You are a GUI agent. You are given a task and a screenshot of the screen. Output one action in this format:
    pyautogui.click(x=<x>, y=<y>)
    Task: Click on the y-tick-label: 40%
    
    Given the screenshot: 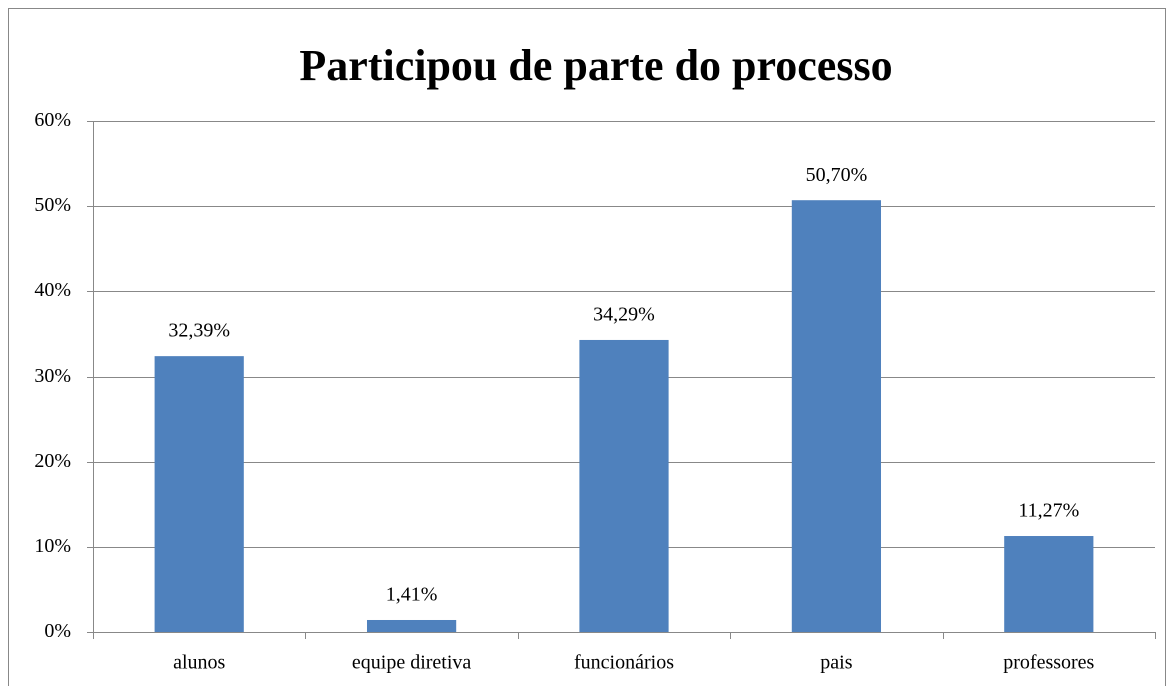 What is the action you would take?
    pyautogui.click(x=52, y=290)
    